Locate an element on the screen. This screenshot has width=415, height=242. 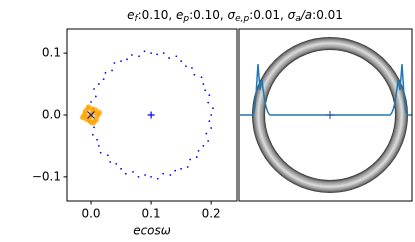
center-marker is located at coordinates (330, 115).